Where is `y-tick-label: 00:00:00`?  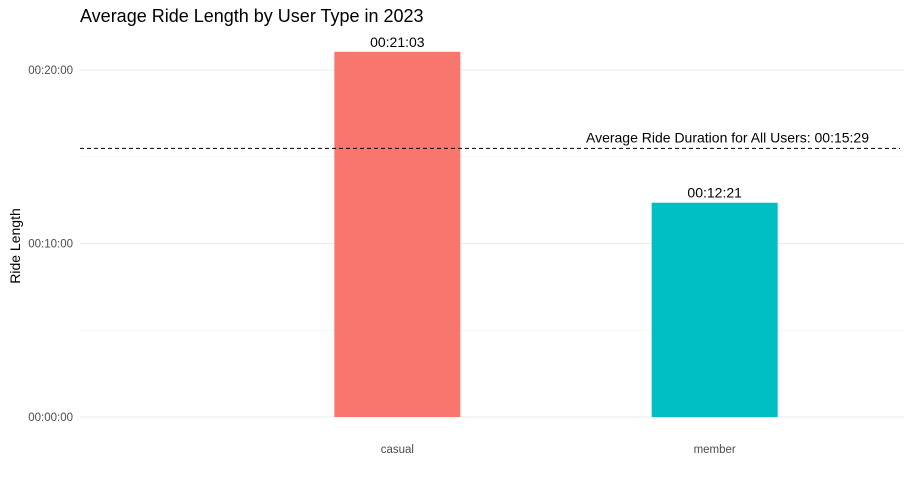 y-tick-label: 00:00:00 is located at coordinates (50, 418).